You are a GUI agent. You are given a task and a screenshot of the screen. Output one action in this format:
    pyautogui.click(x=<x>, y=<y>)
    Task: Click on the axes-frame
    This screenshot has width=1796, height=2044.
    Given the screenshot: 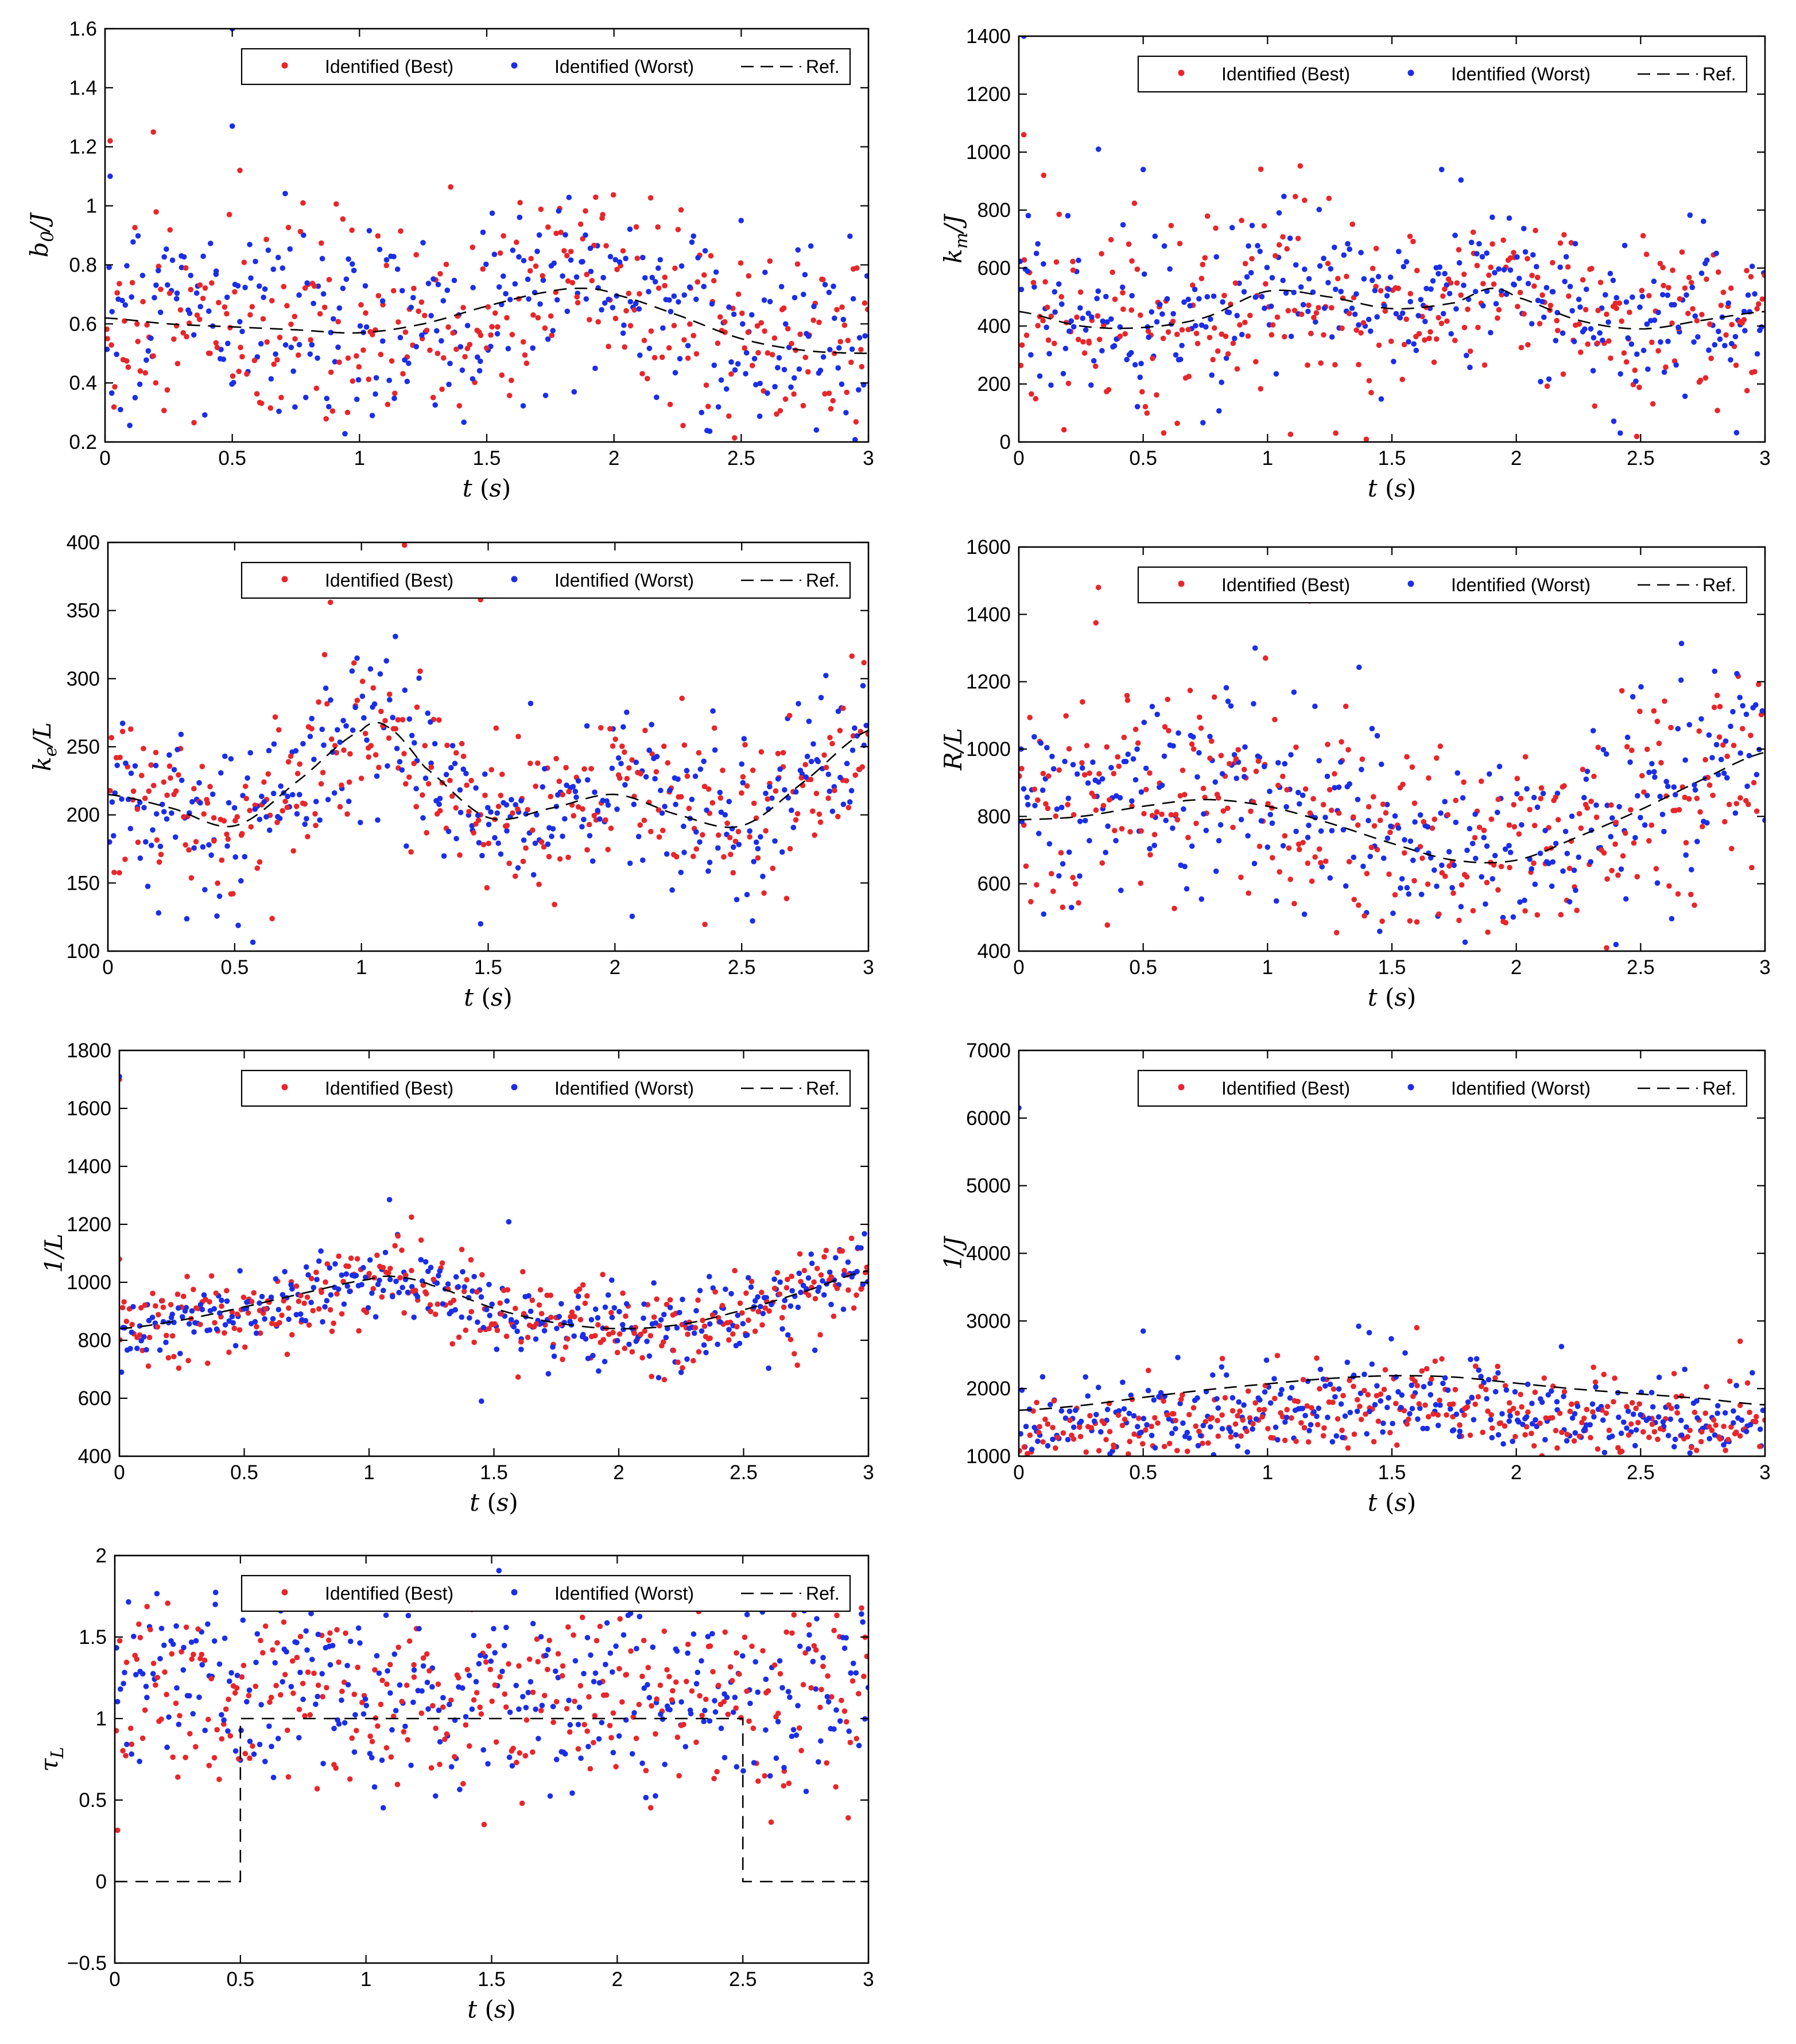 What is the action you would take?
    pyautogui.click(x=1392, y=239)
    